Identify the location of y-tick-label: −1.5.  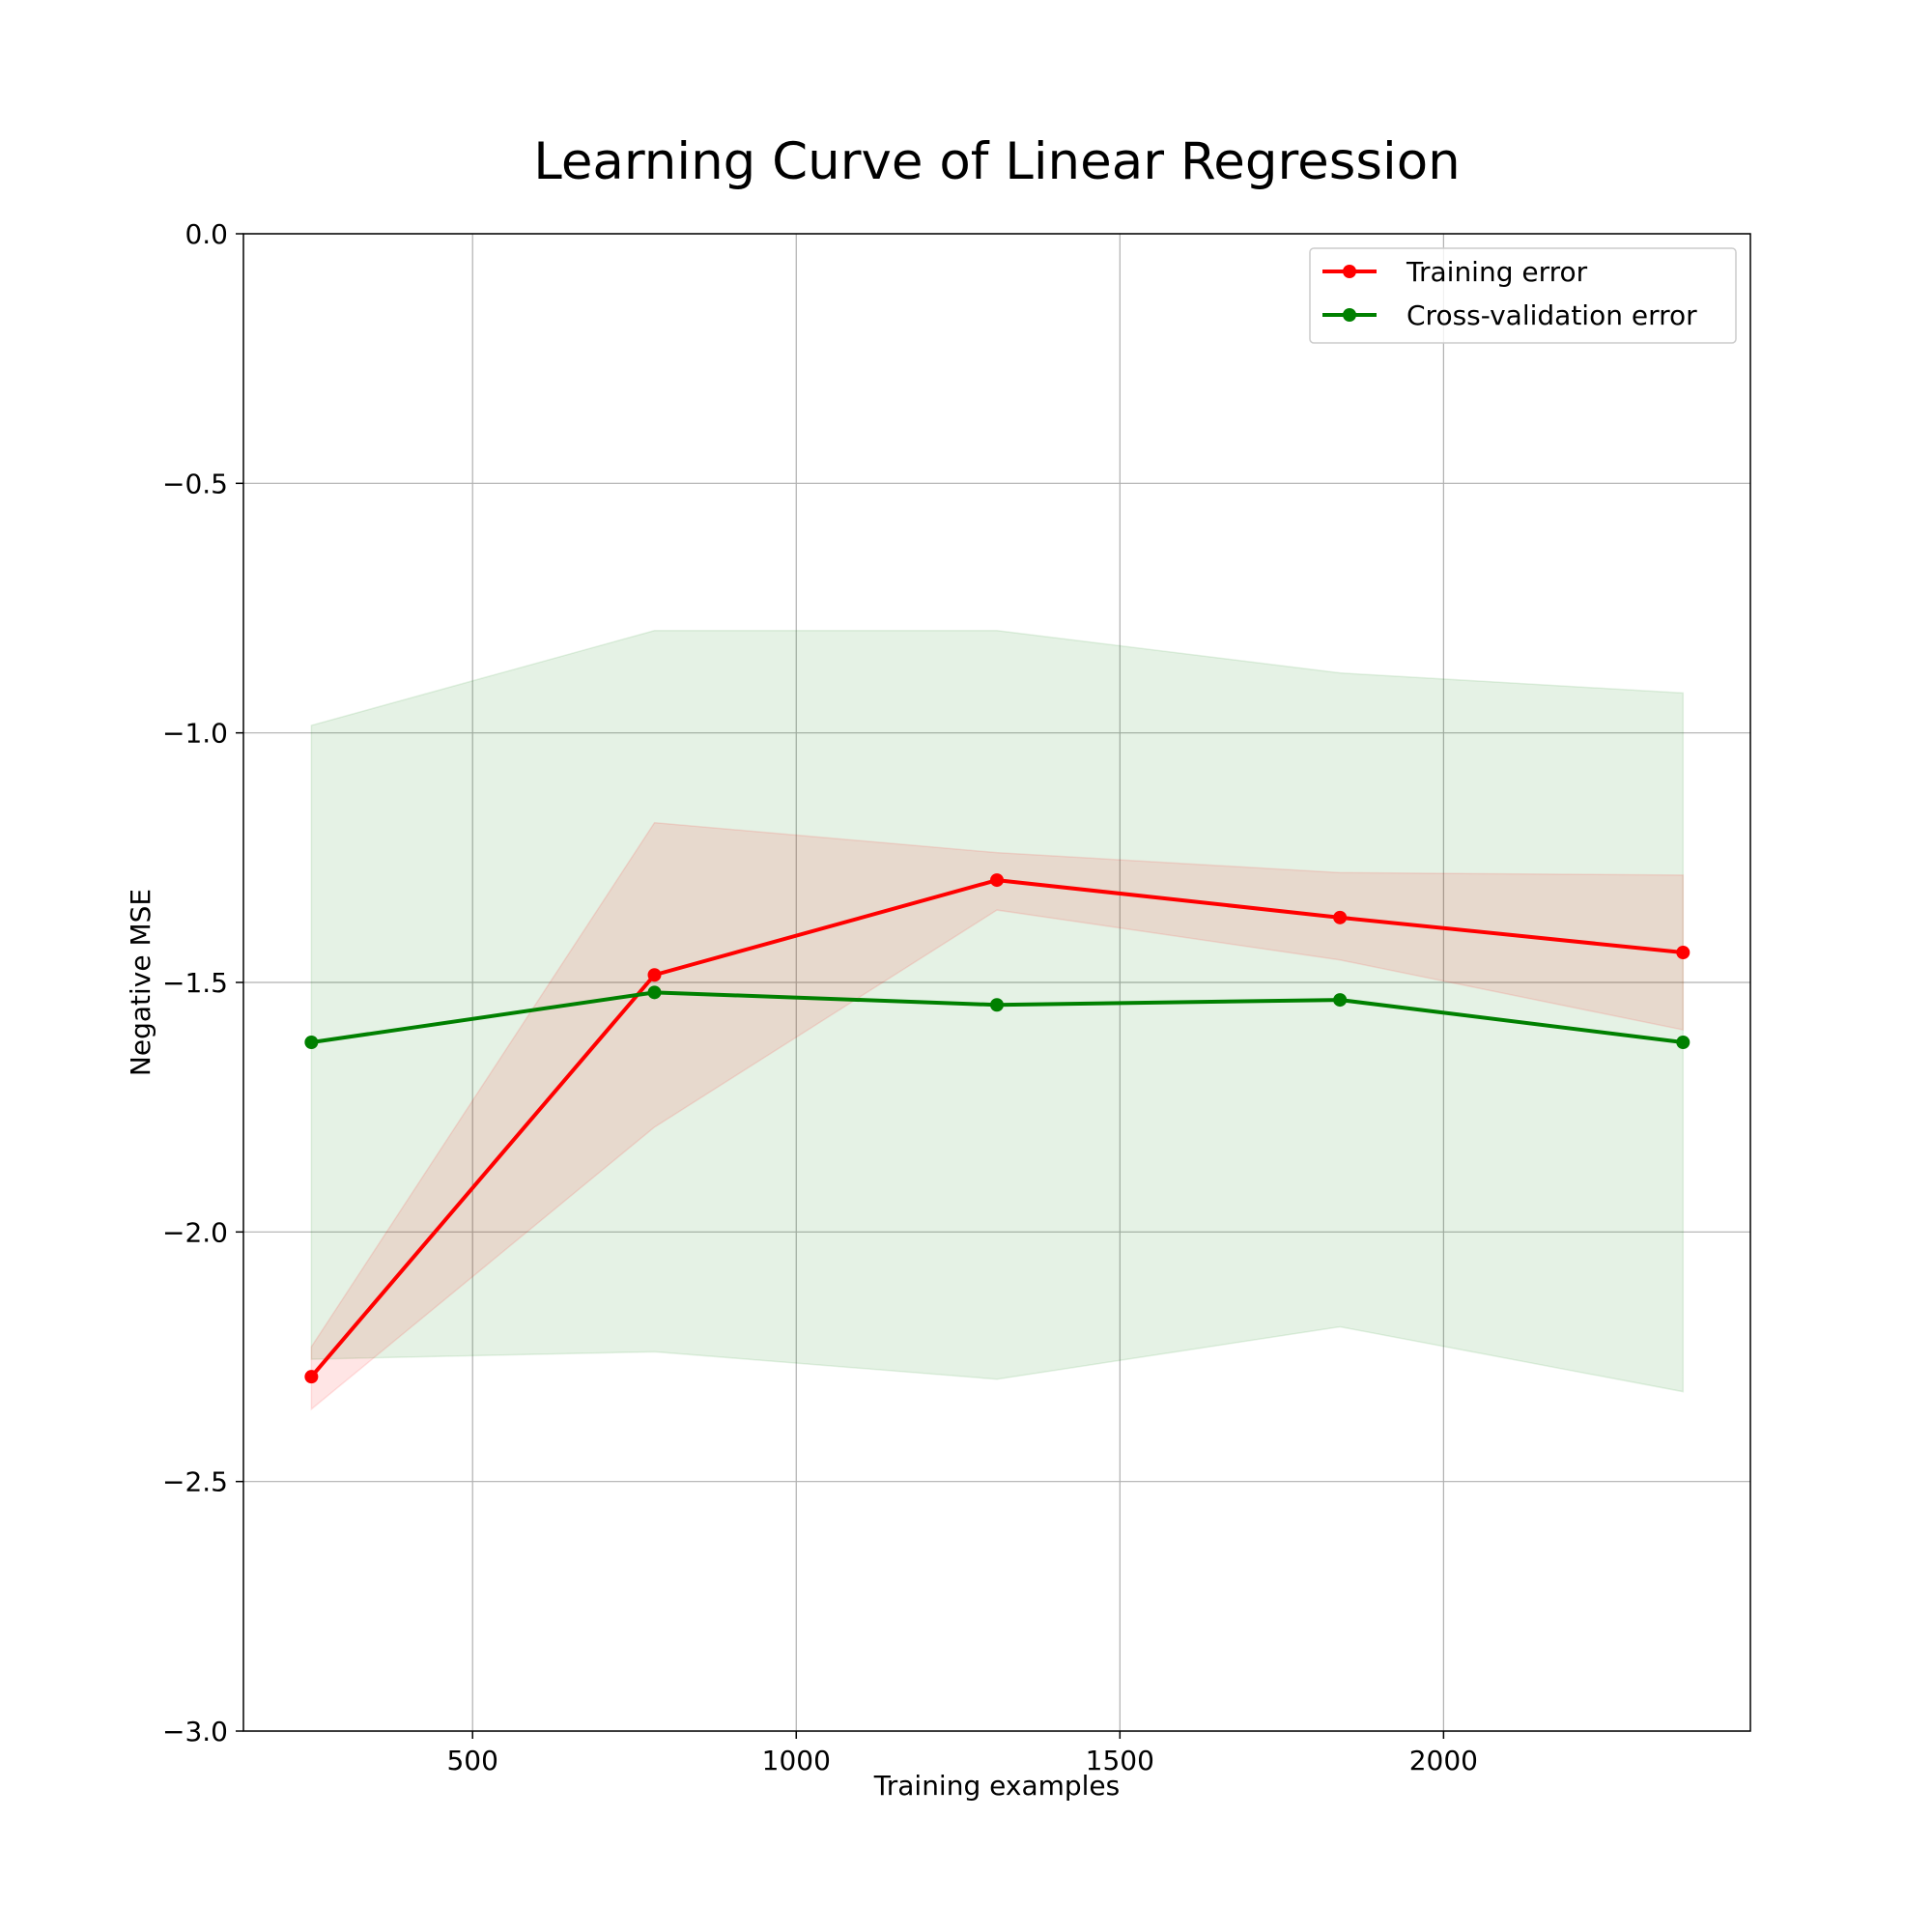
(195, 983).